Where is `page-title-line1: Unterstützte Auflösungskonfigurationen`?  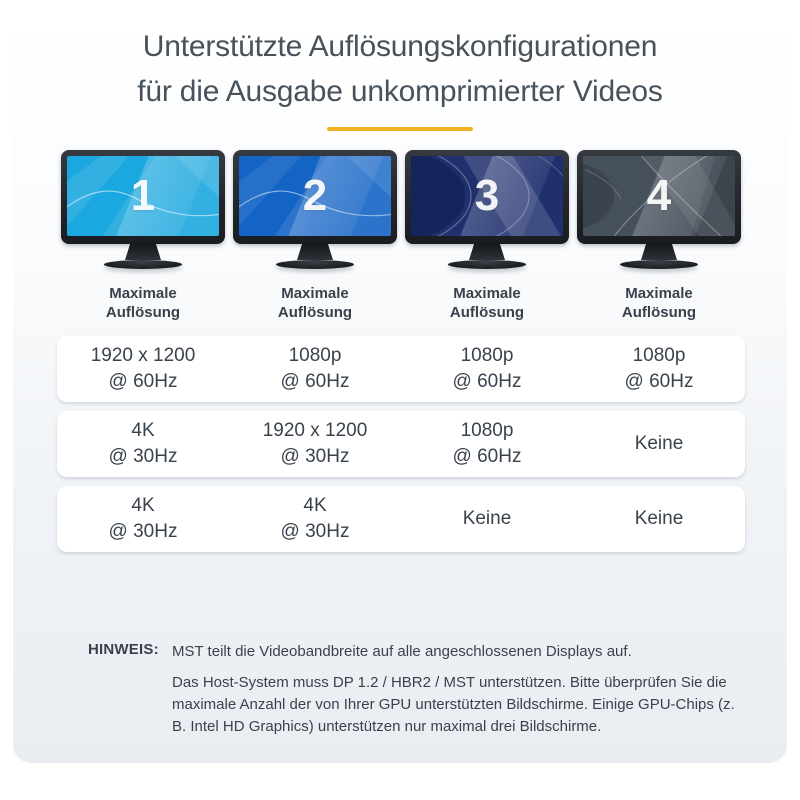
page-title-line1: Unterstützte Auflösungskonfigurationen is located at coordinates (400, 46).